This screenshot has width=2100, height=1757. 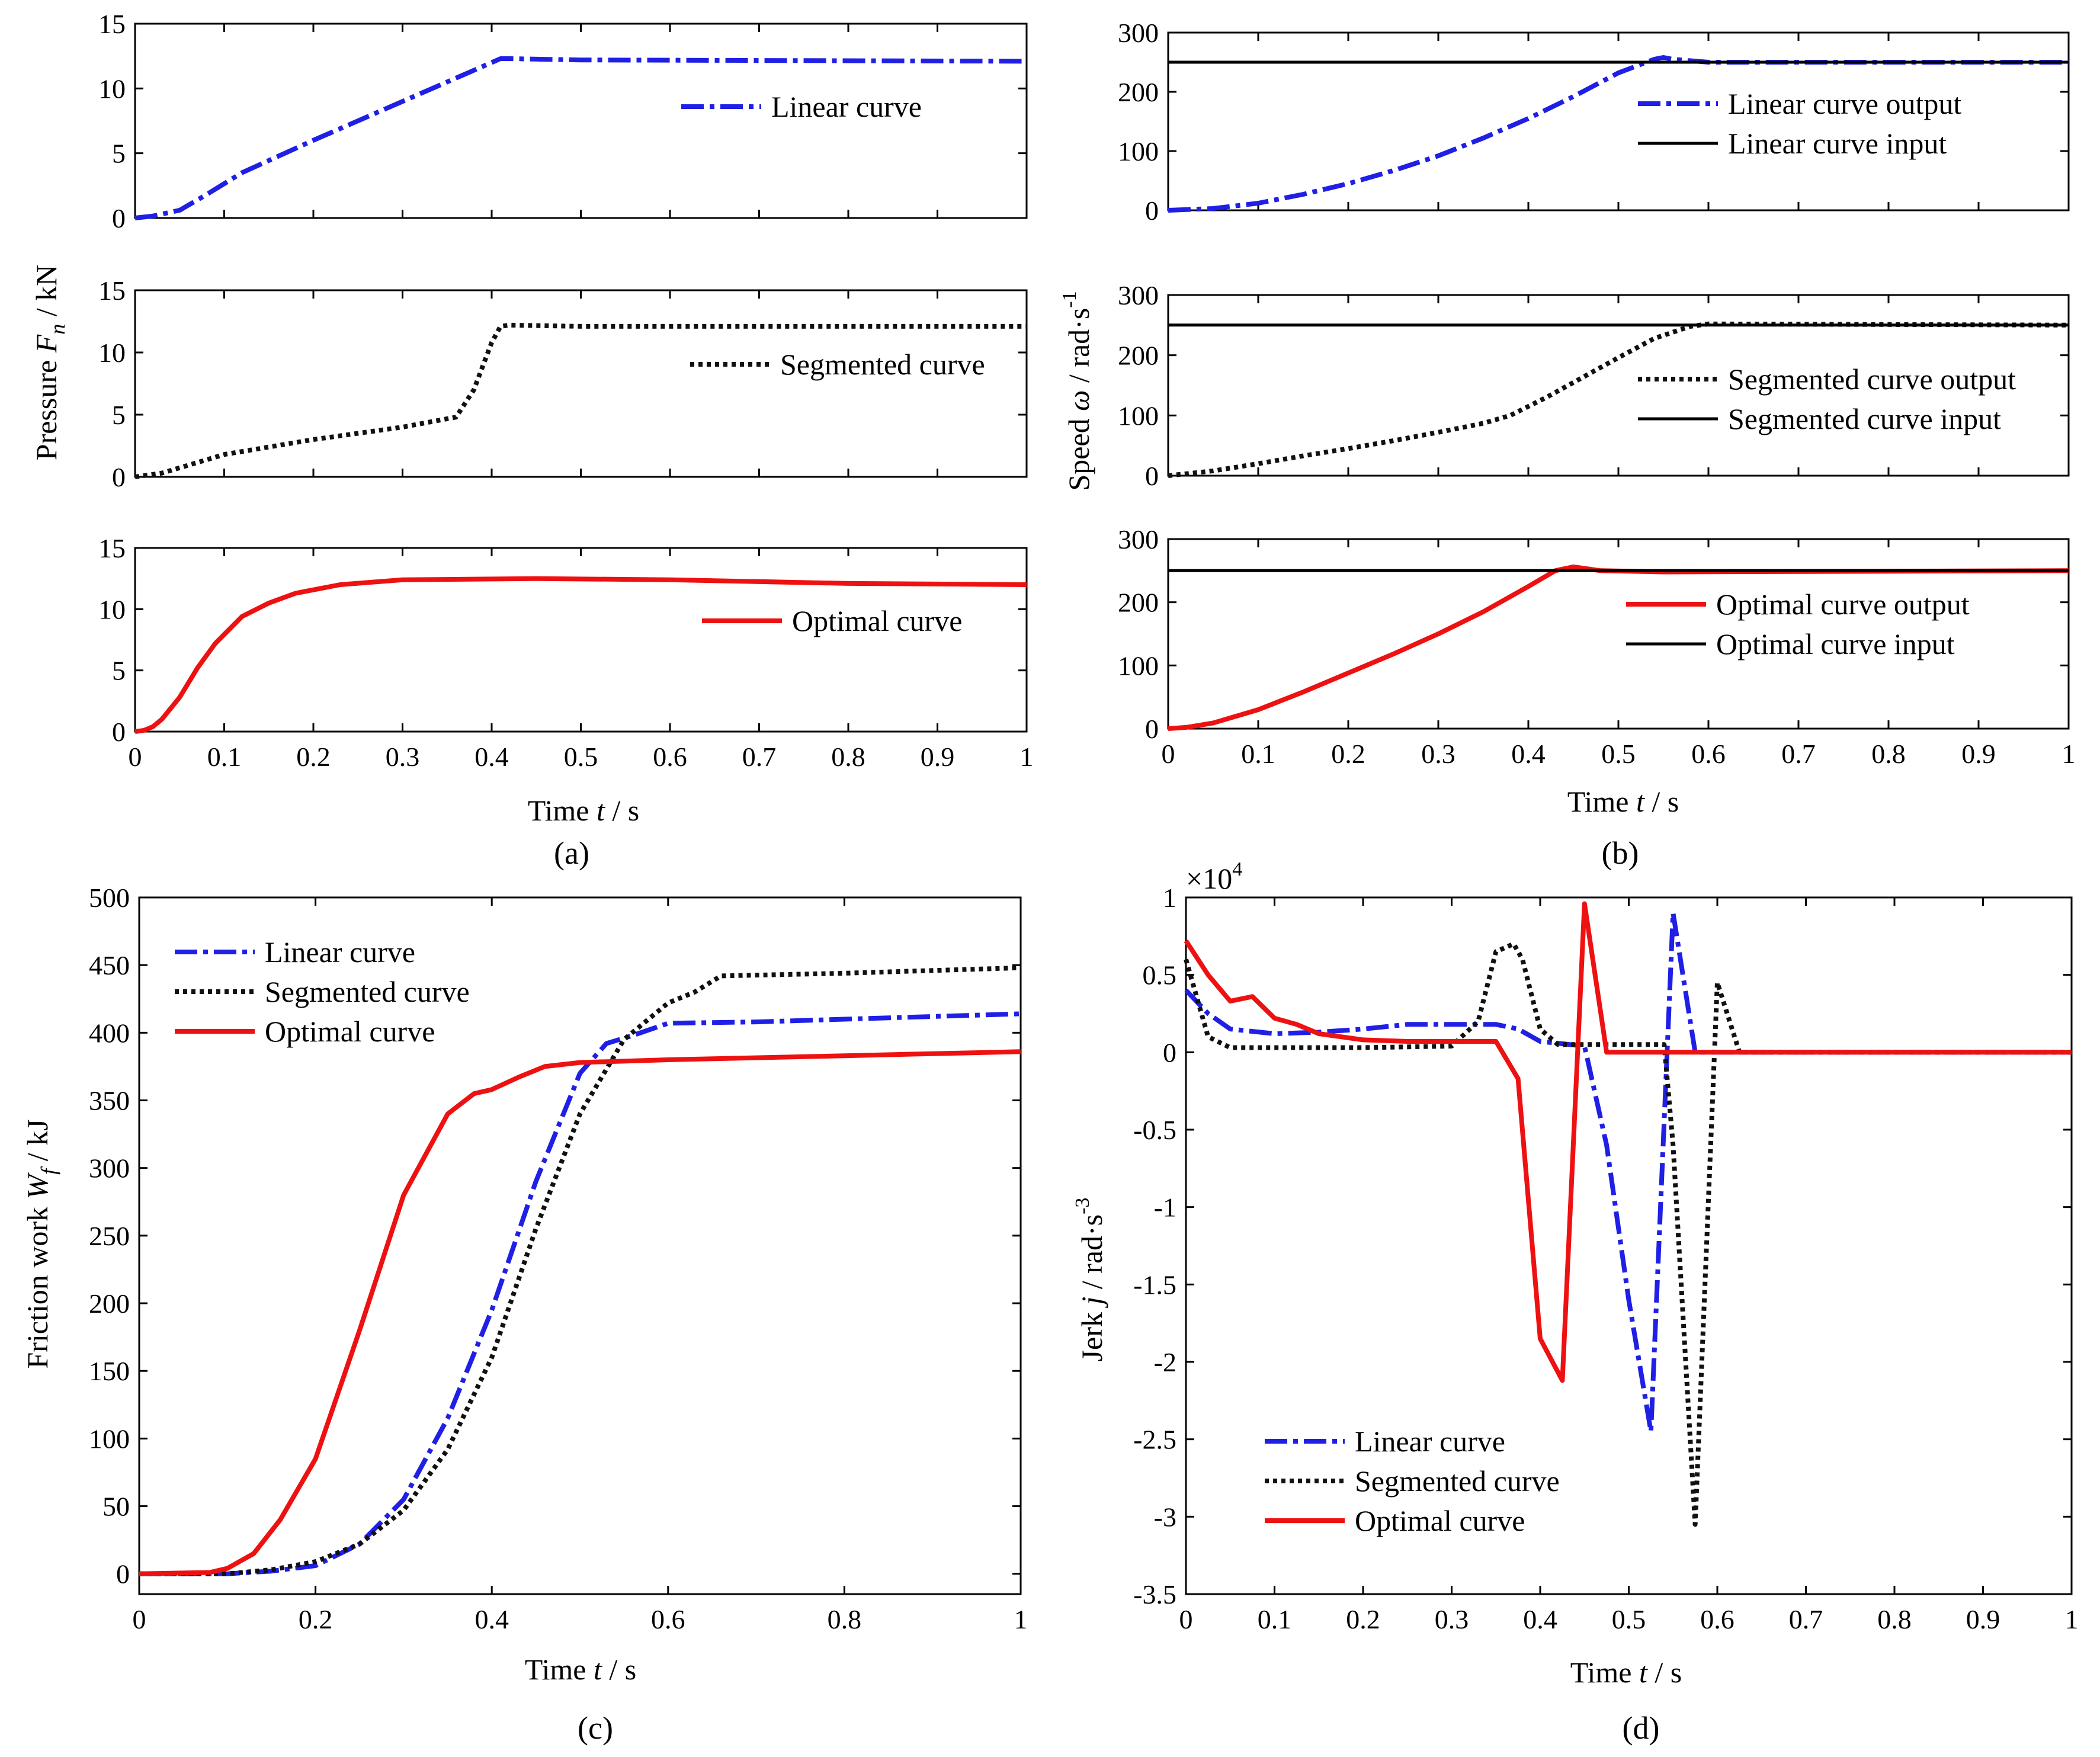 I want to click on axis-multiplier: ×10⁴, so click(x=1214, y=876).